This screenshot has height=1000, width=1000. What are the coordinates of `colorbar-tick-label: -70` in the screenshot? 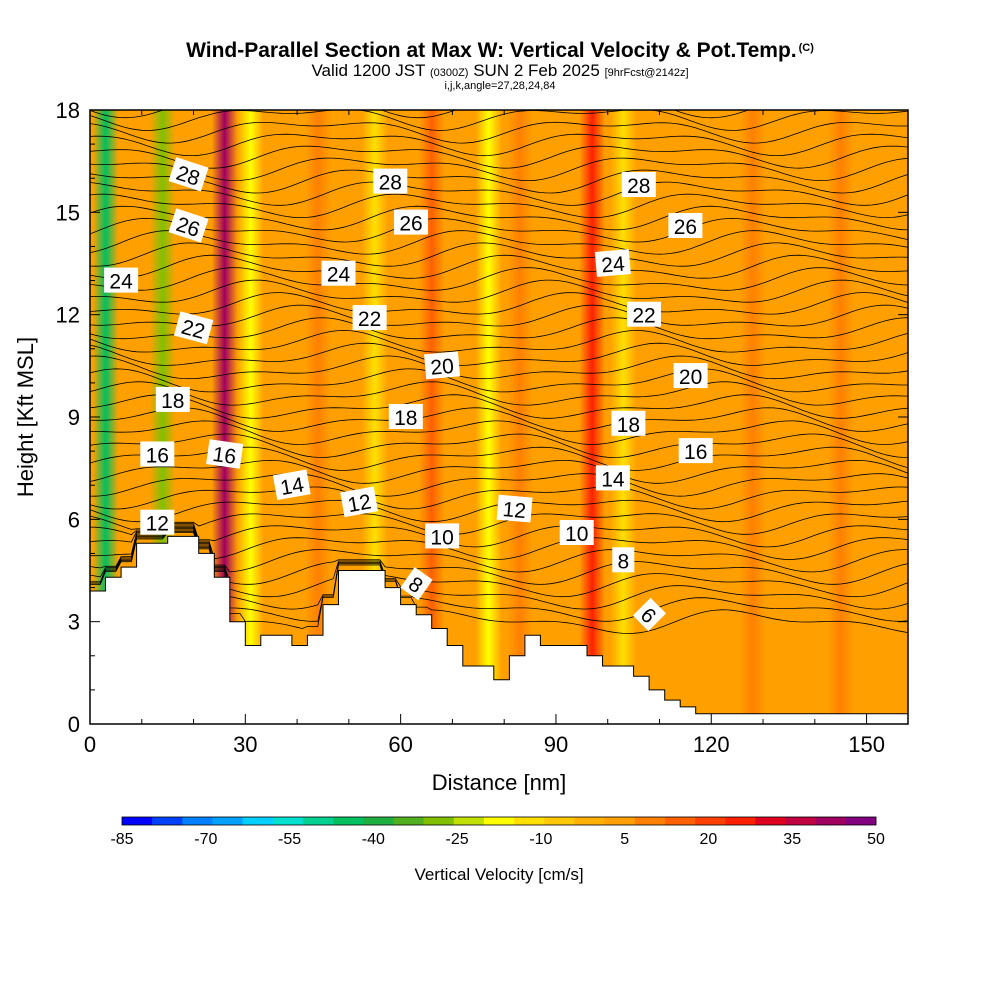 It's located at (205, 839).